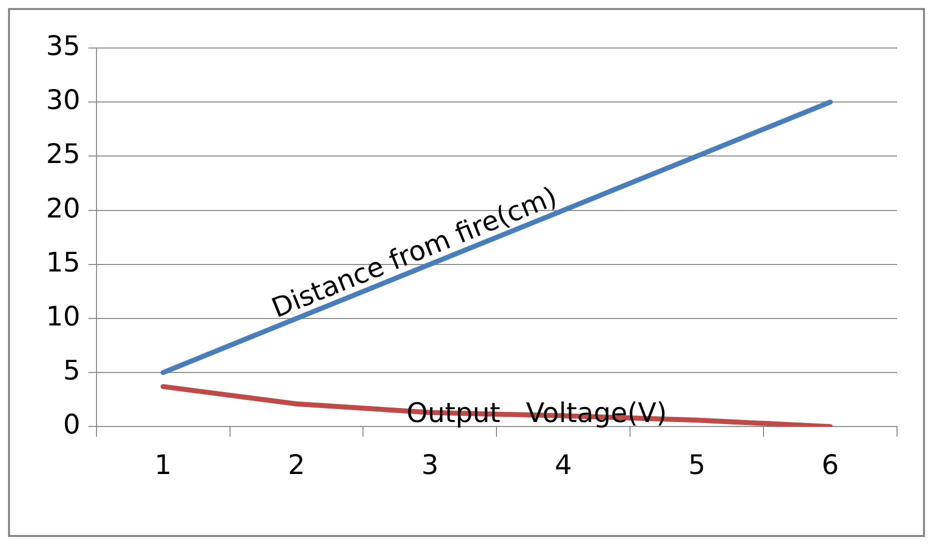 The image size is (933, 545). What do you see at coordinates (63, 46) in the screenshot?
I see `y-tick-label: 35` at bounding box center [63, 46].